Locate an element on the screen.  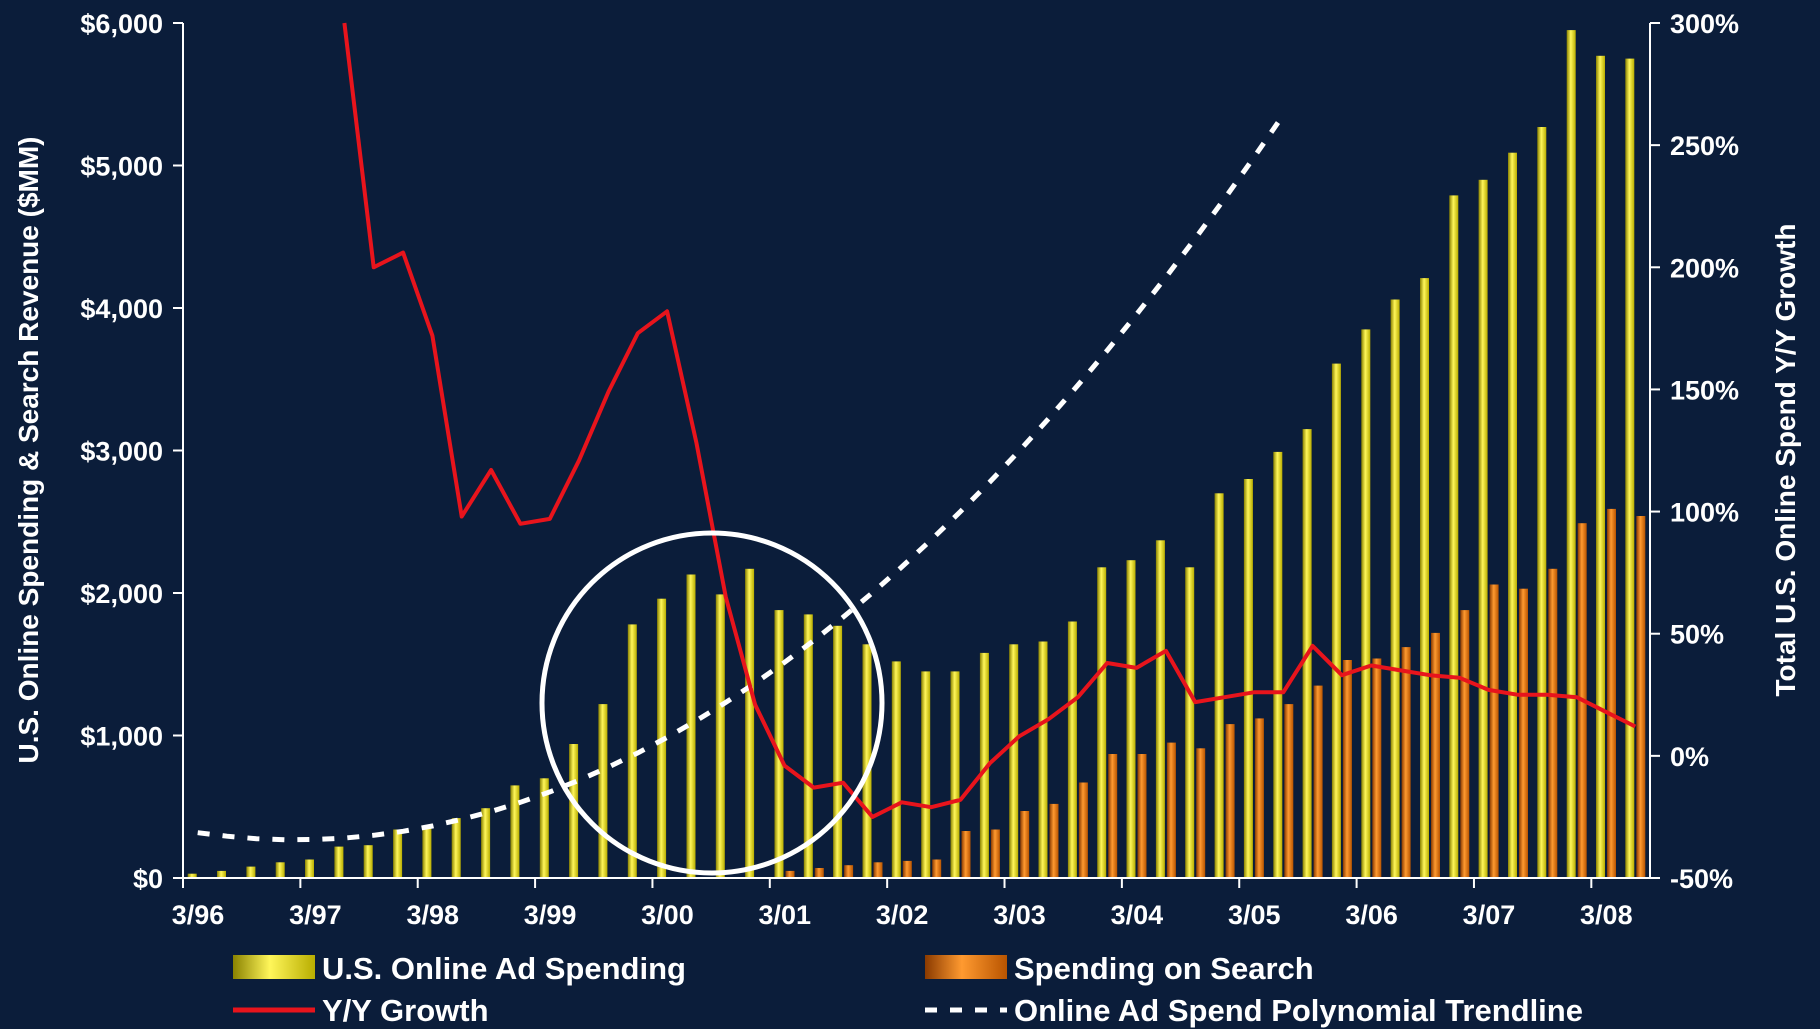
left-tick-label: $0 is located at coordinates (148, 879).